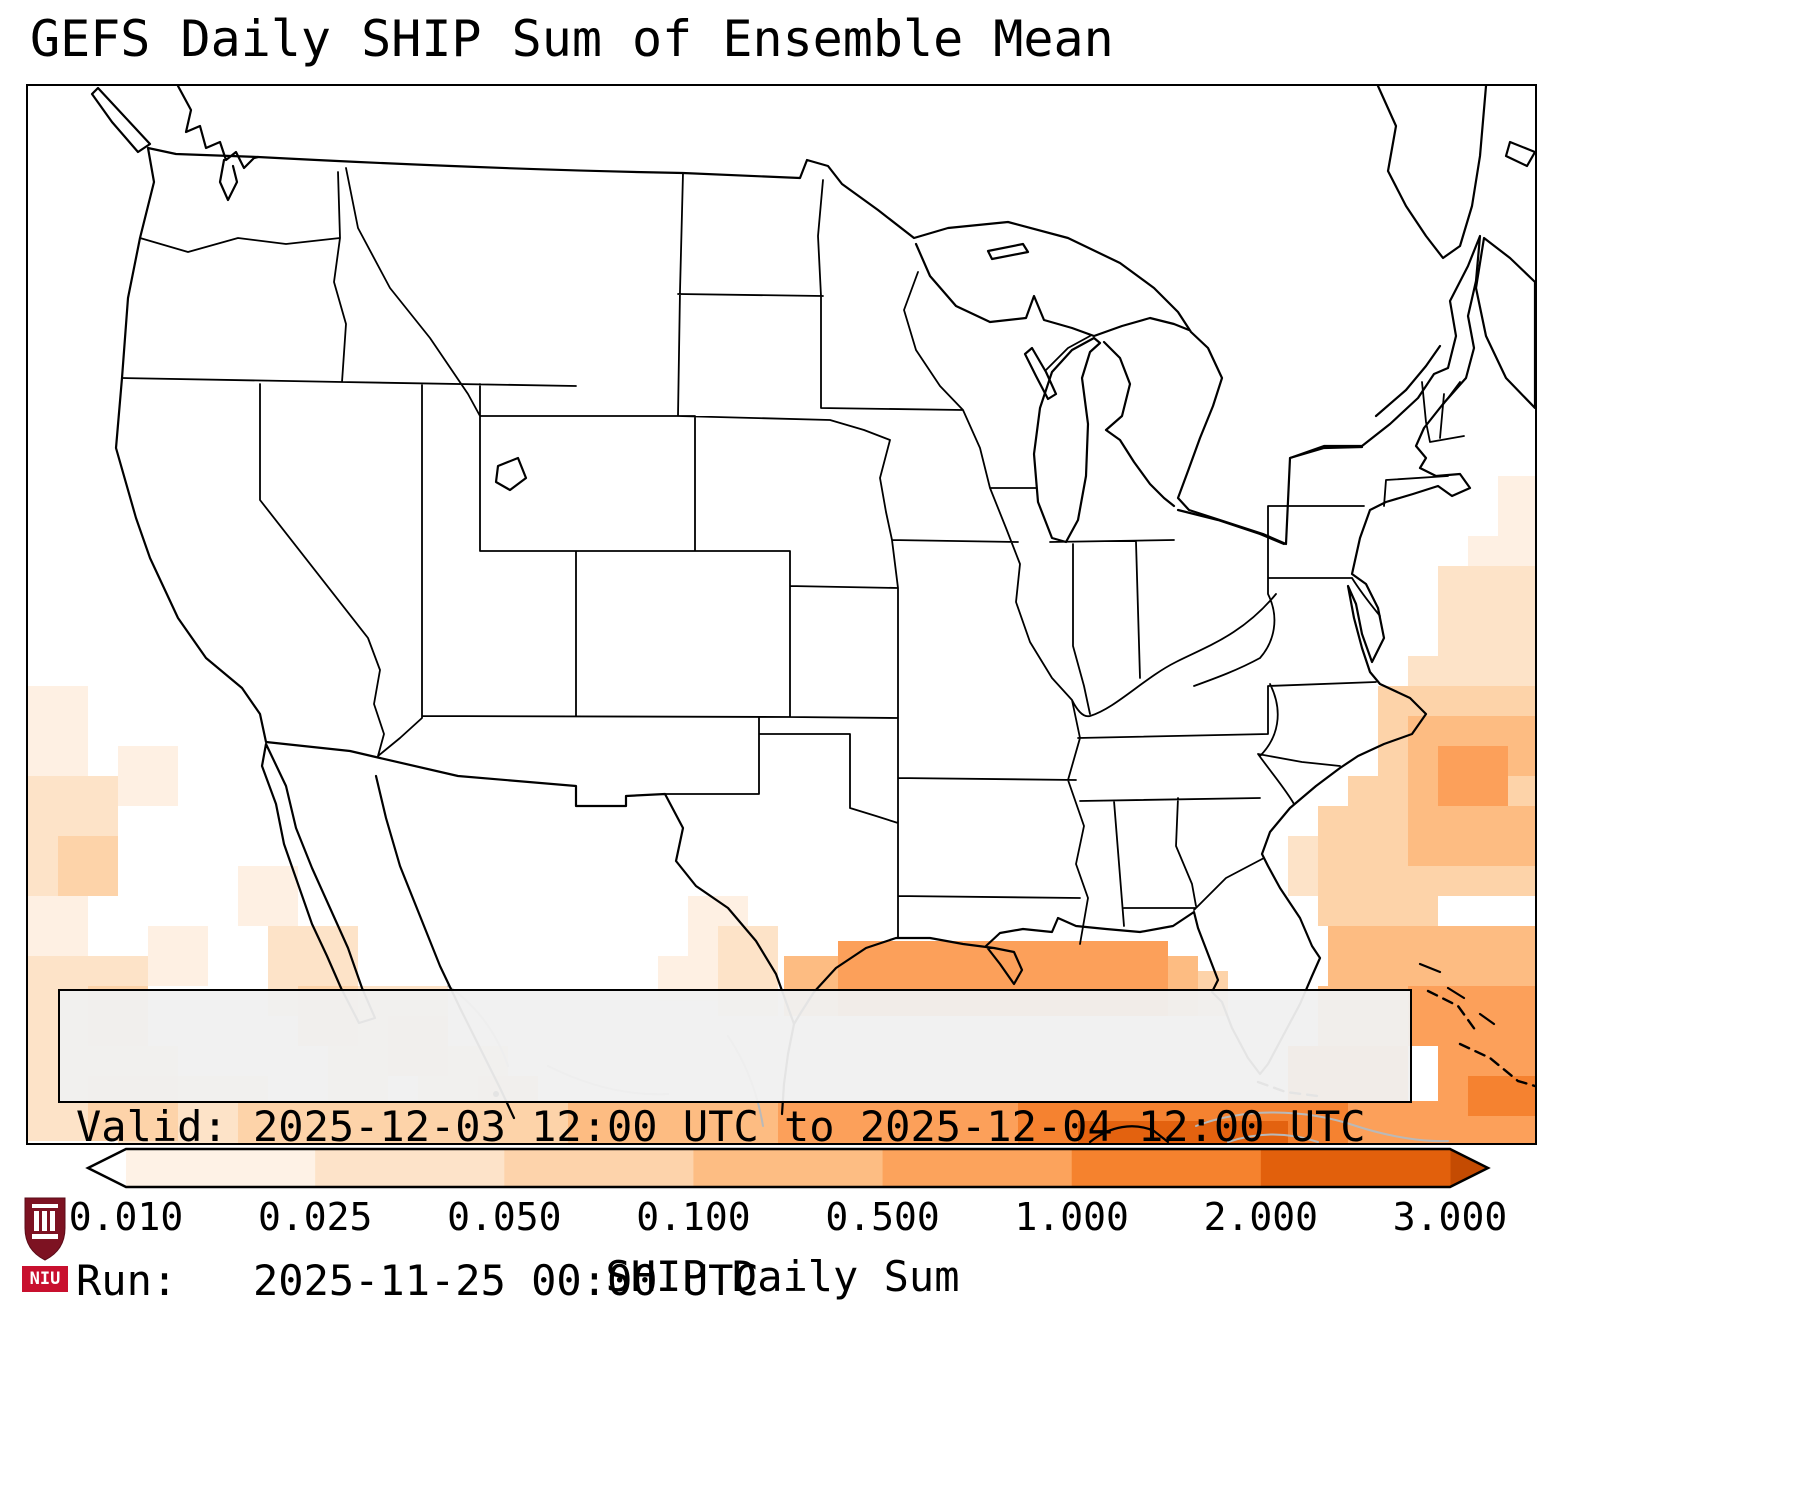 The image size is (1803, 1500). I want to click on colorbar-tick: 0.050, so click(504, 1217).